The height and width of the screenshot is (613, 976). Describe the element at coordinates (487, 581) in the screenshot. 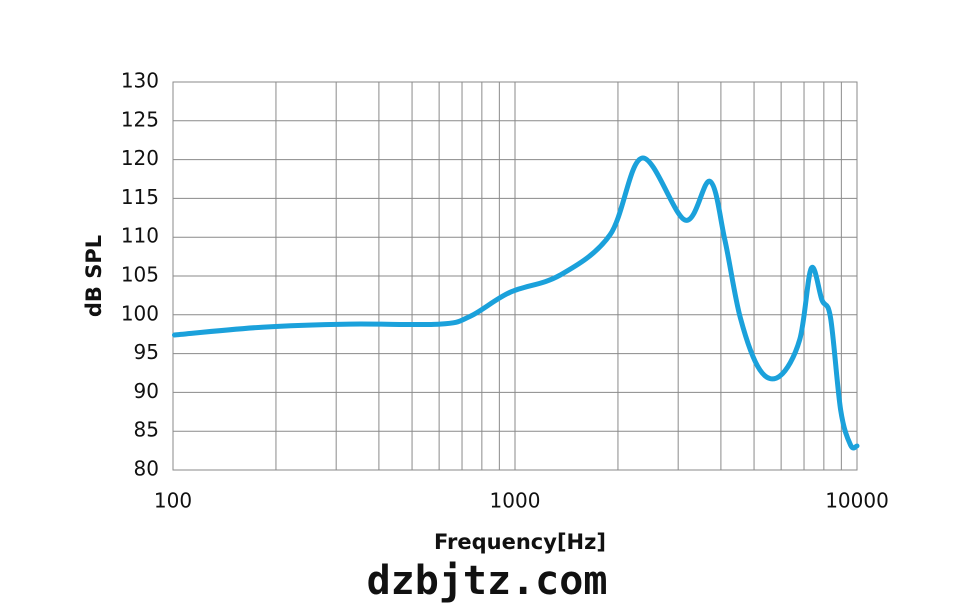

I see `watermark: dzbjtz.com` at that location.